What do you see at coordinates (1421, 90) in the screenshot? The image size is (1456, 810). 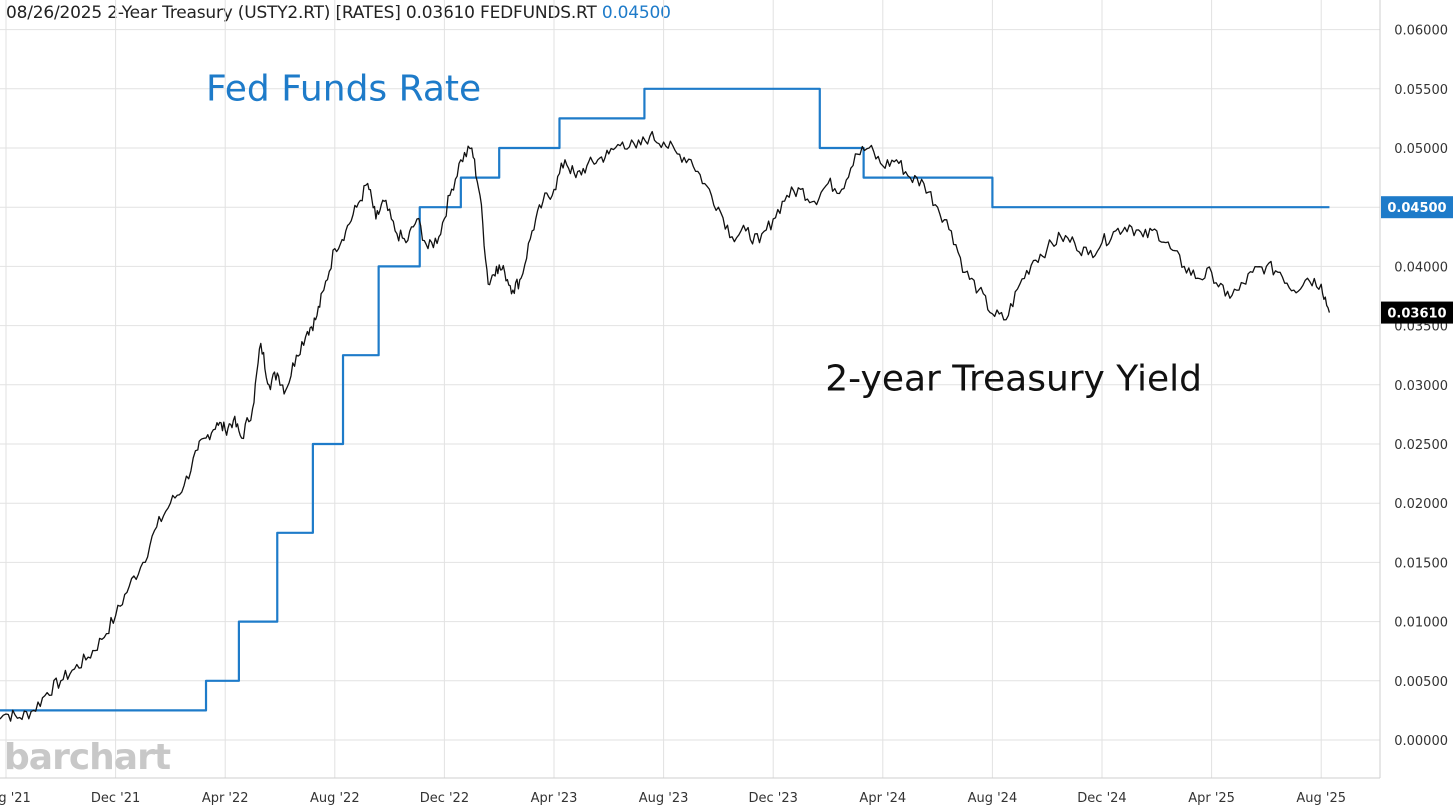 I see `y-tick-label: 0.05500` at bounding box center [1421, 90].